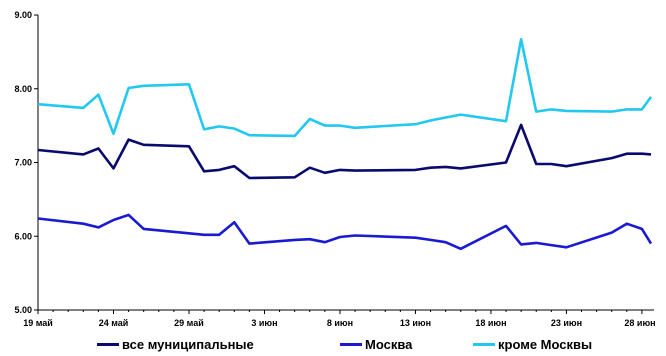  I want to click on series-line-all-municipal, so click(344, 151).